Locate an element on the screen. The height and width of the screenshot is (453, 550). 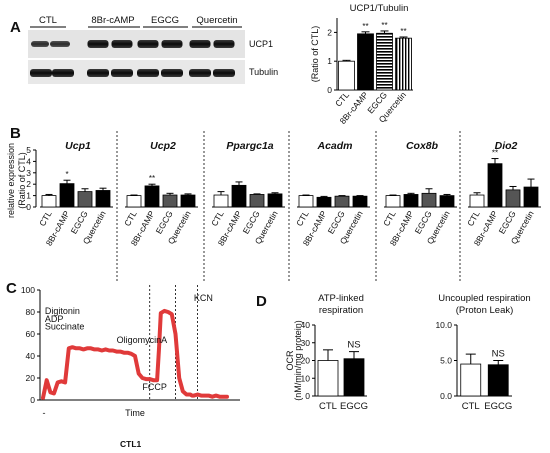
annotation-label: KCN is located at coordinates (203, 298).